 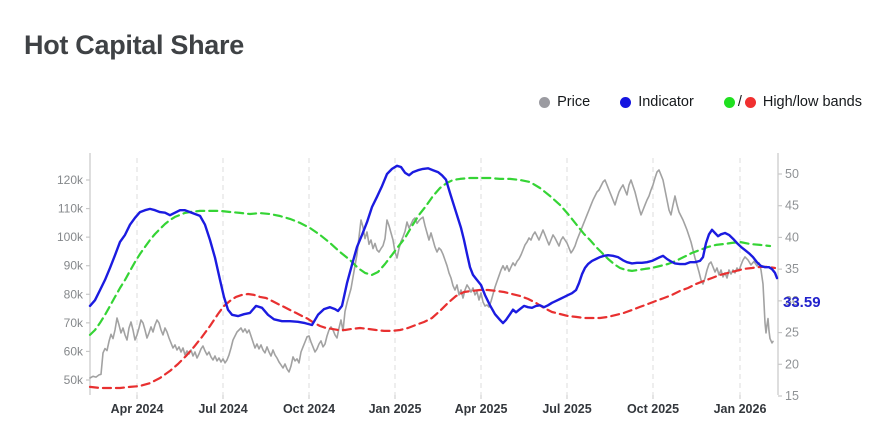 What do you see at coordinates (137, 409) in the screenshot?
I see `x-tick-label: Apr 2024` at bounding box center [137, 409].